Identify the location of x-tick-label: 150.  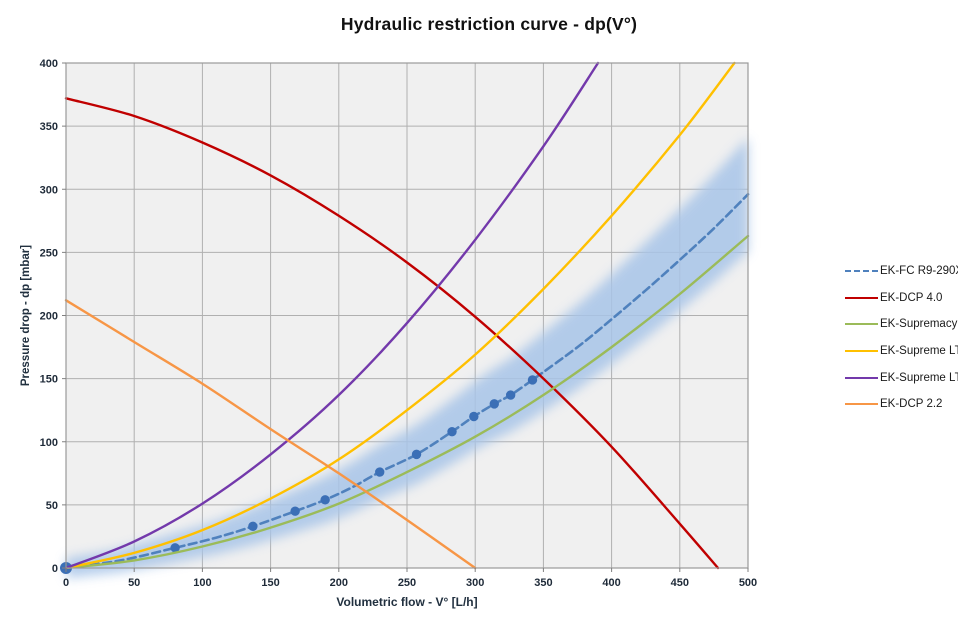
(270, 583).